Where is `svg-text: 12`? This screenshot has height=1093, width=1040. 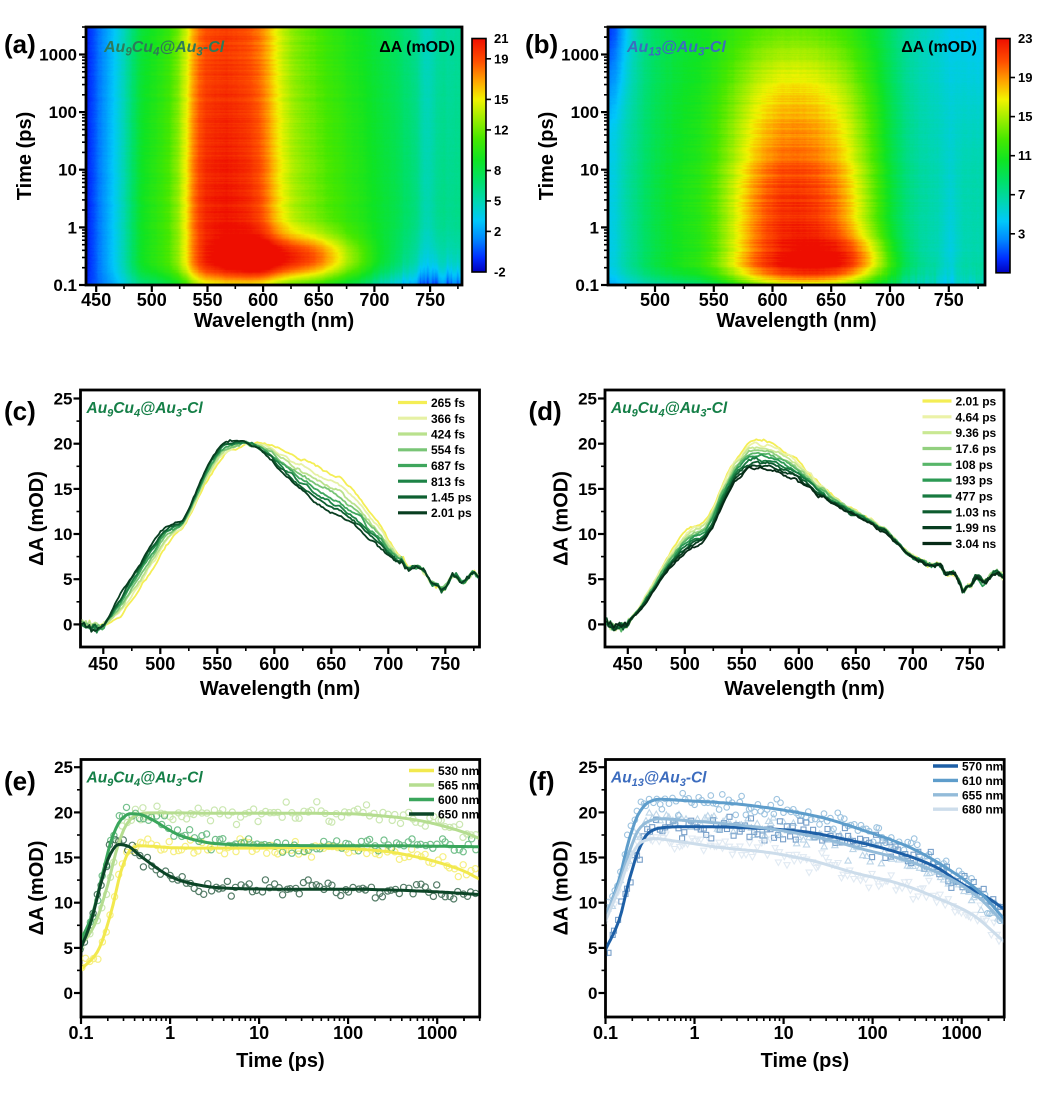
svg-text: 12 is located at coordinates (501, 129).